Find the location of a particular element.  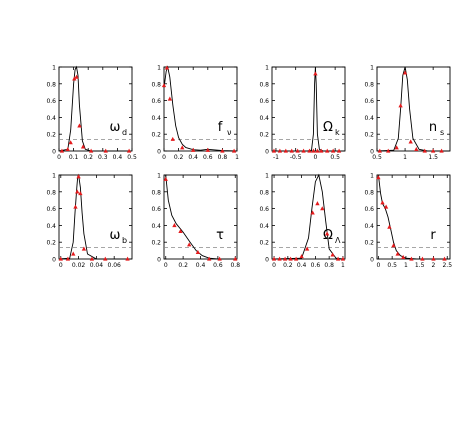

chart-panel-3: 0 0.2 0.4 0.6 0.8 1 -1 -0.5 0 0.5 Ω k is located at coordinates (302, 113).